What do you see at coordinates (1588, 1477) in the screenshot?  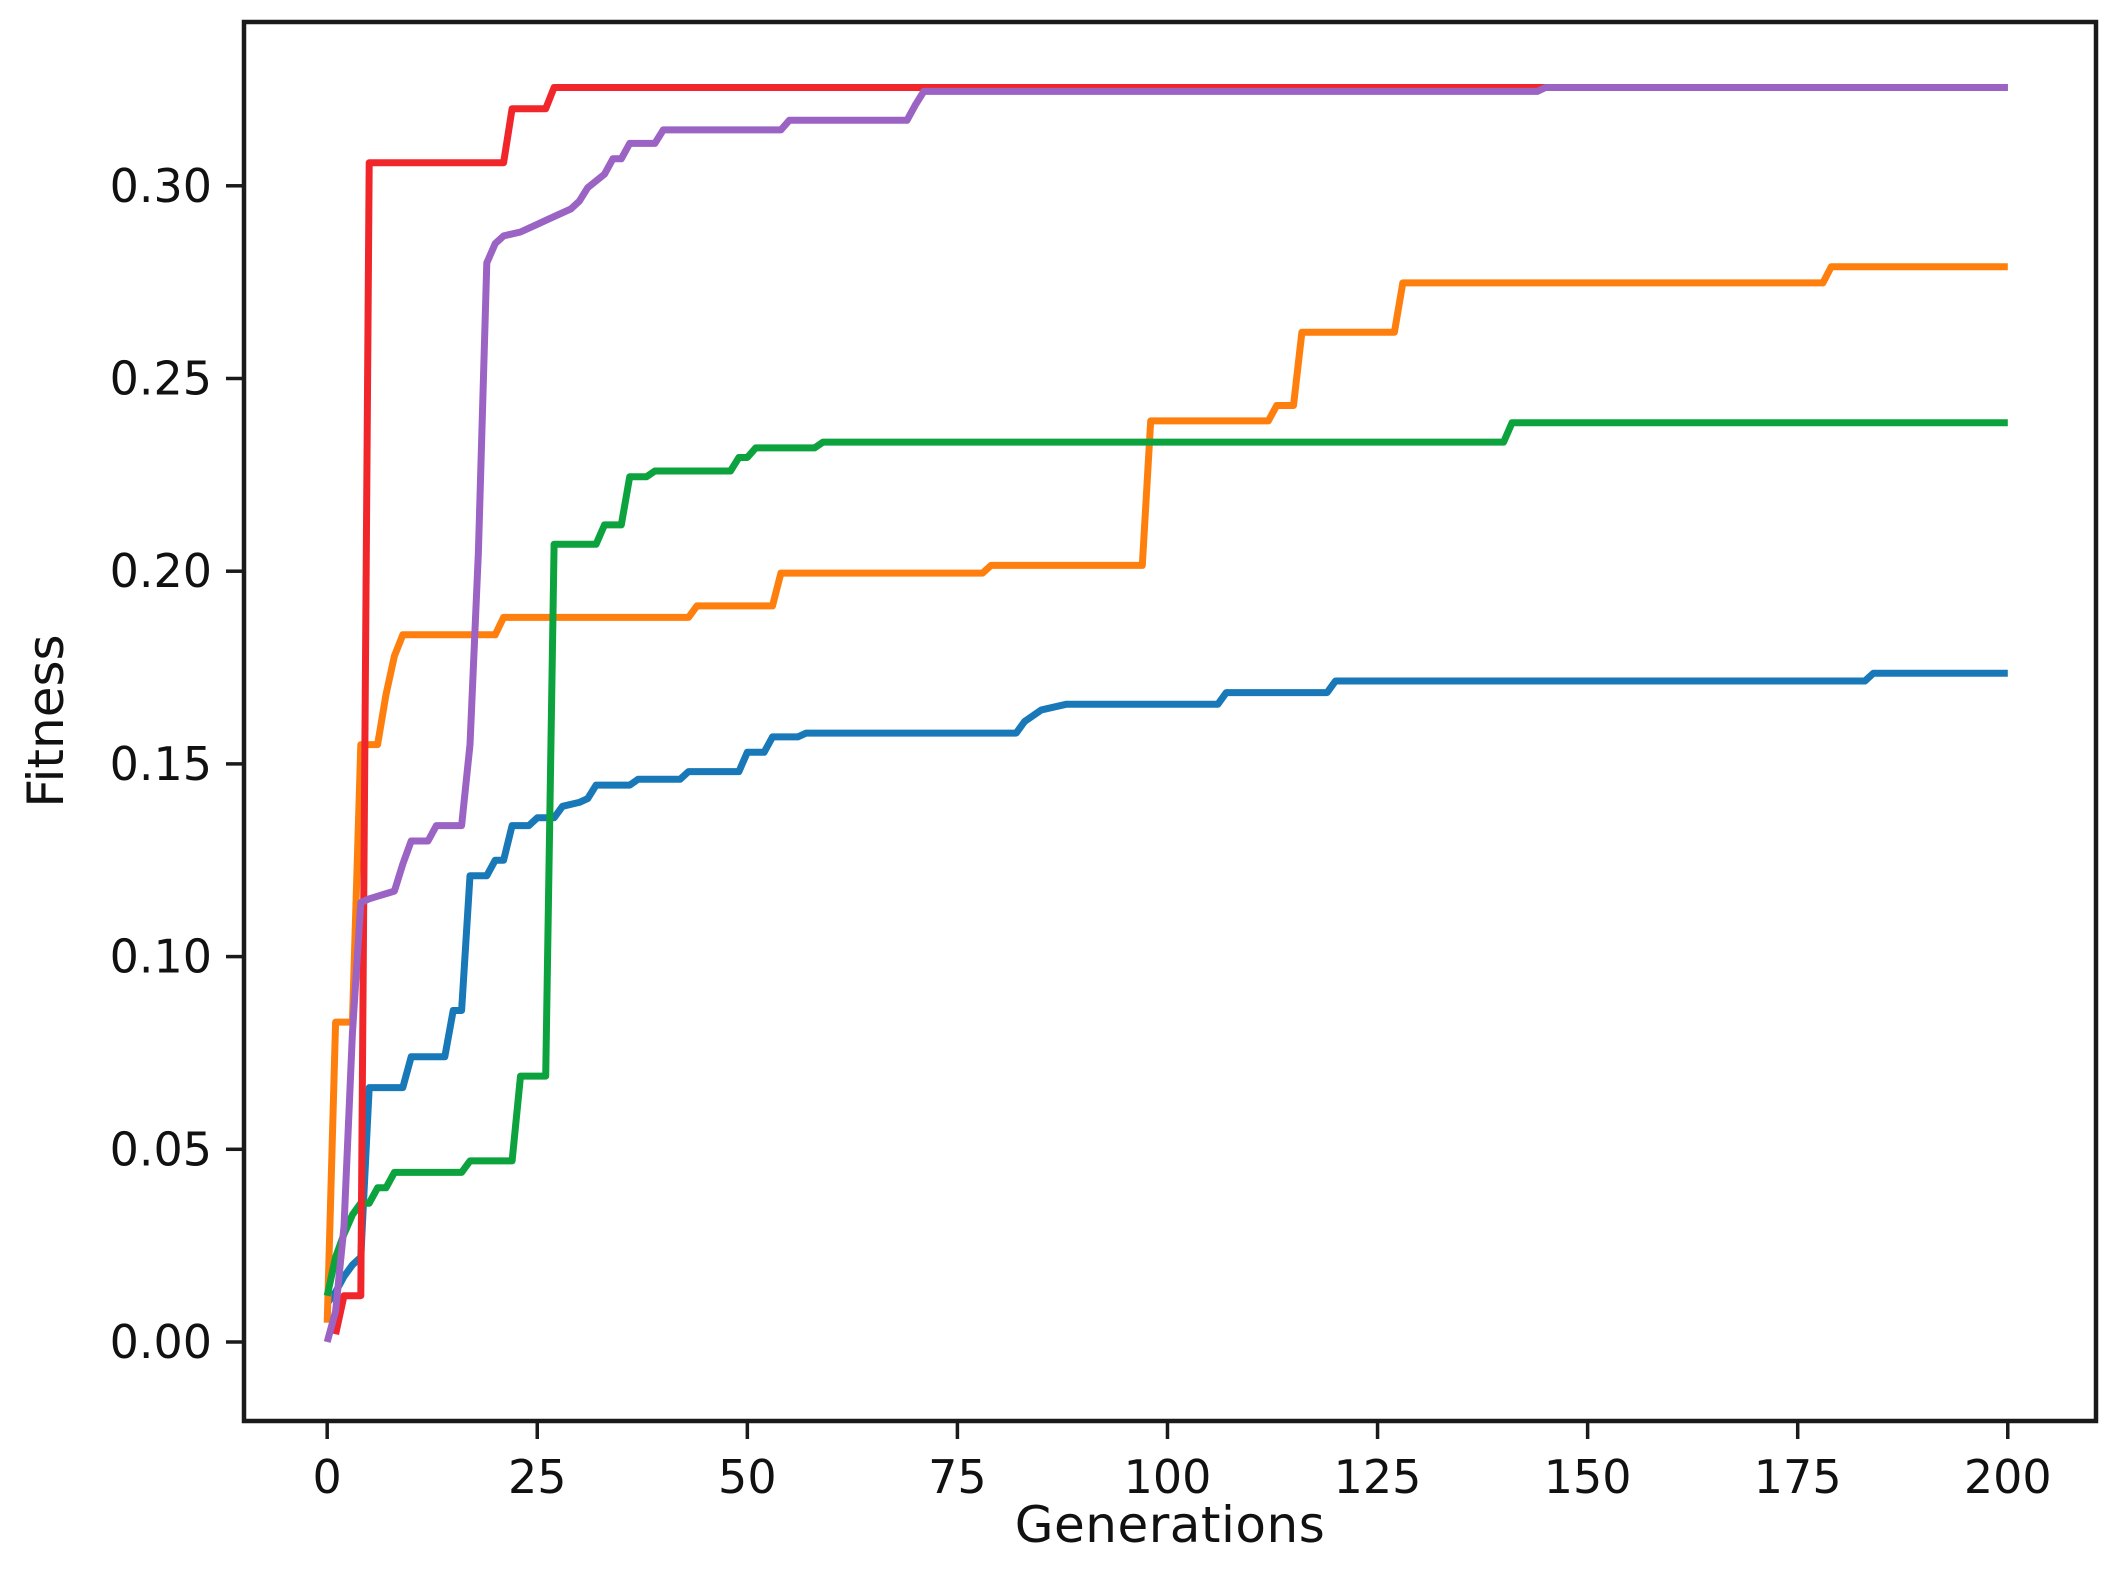 I see `x-tick-label: 150` at bounding box center [1588, 1477].